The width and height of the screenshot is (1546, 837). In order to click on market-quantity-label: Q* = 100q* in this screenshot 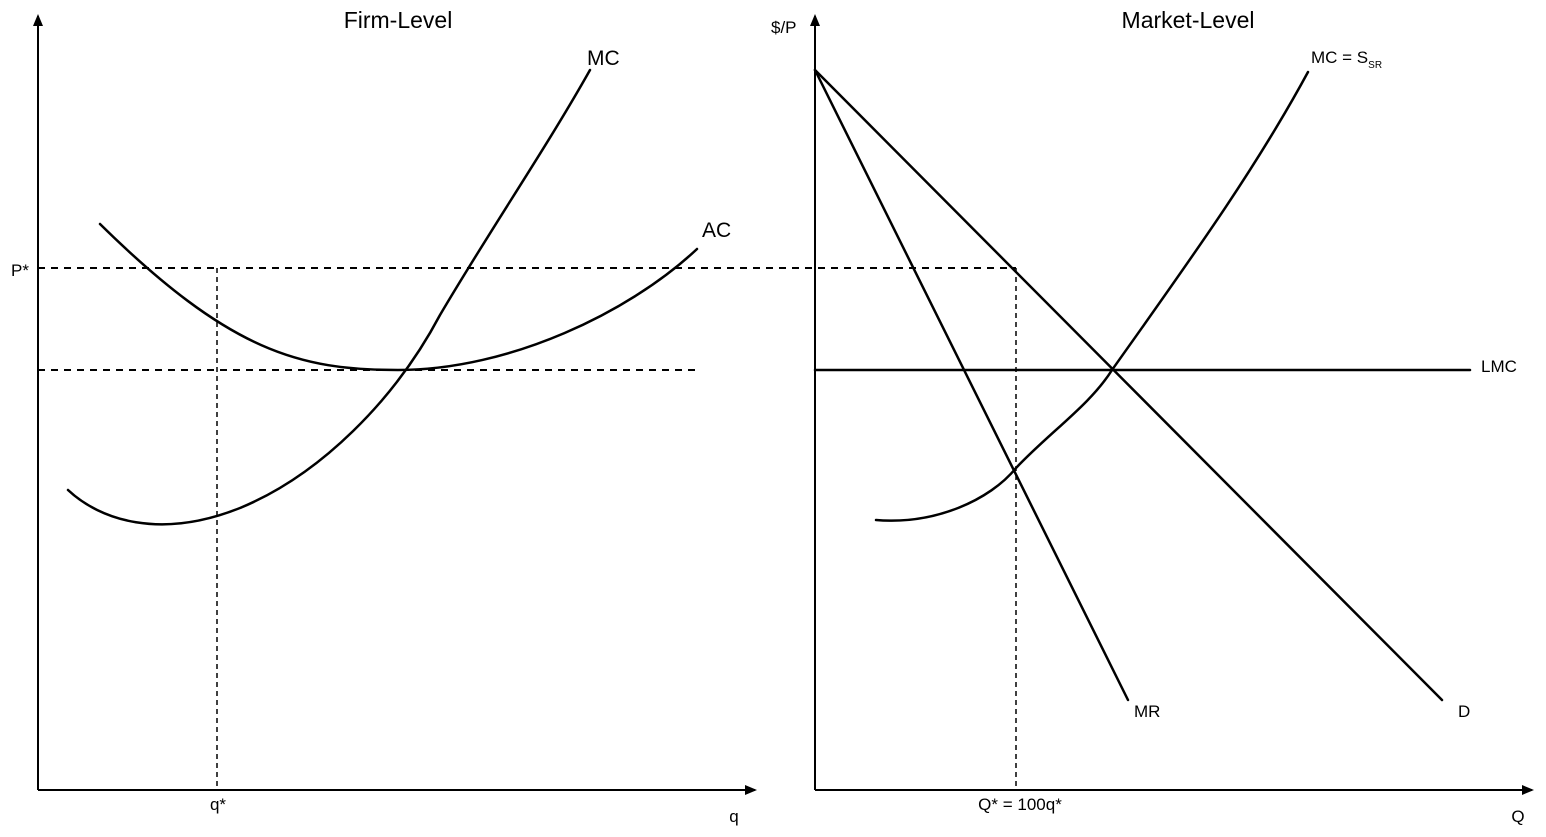, I will do `click(1020, 804)`.